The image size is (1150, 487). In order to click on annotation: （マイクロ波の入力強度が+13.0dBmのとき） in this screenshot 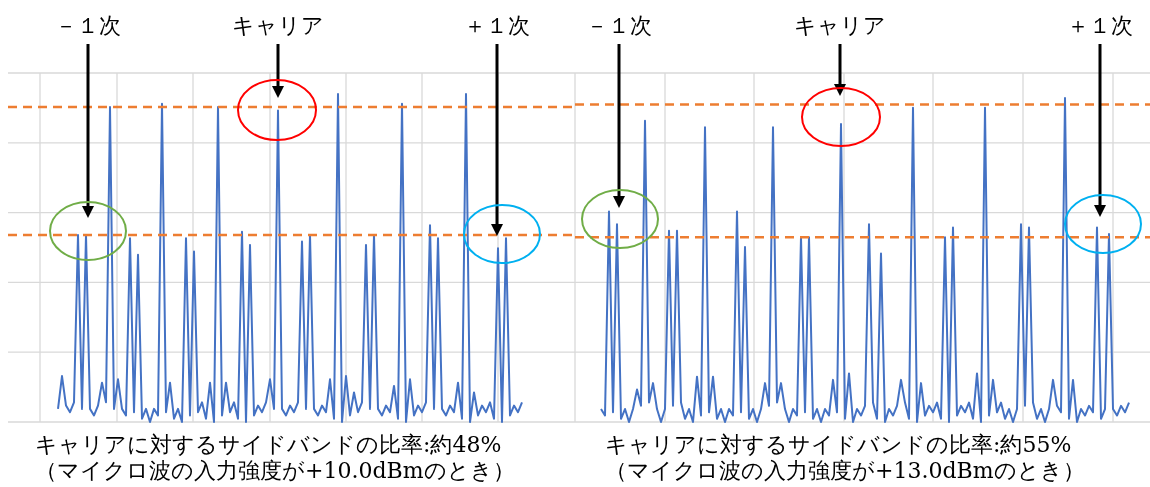, I will do `click(845, 470)`.